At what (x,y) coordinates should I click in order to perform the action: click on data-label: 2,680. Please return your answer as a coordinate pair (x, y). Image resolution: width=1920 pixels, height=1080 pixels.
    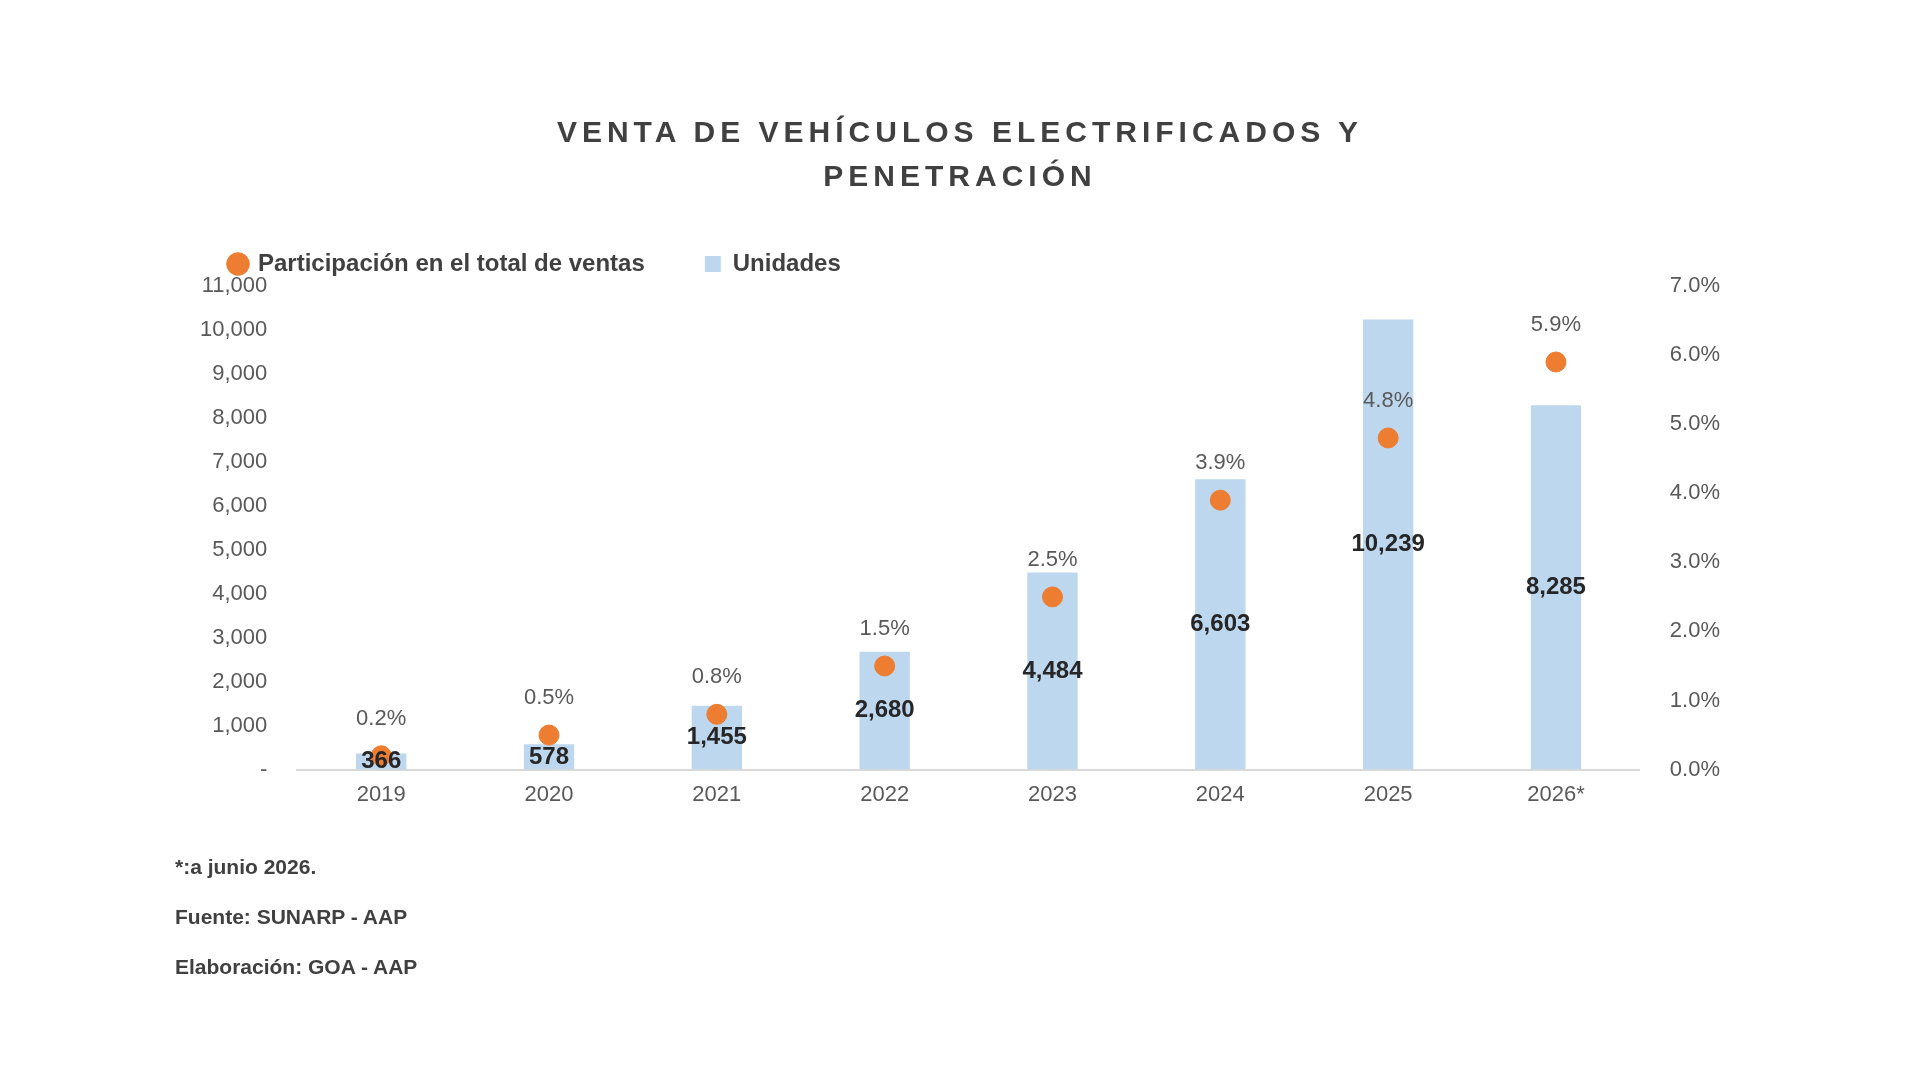
    Looking at the image, I should click on (884, 709).